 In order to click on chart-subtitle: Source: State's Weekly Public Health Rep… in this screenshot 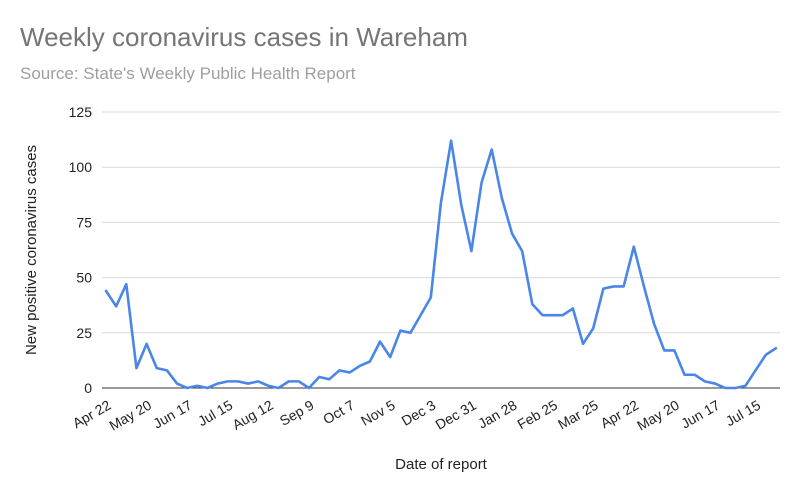, I will do `click(188, 73)`.